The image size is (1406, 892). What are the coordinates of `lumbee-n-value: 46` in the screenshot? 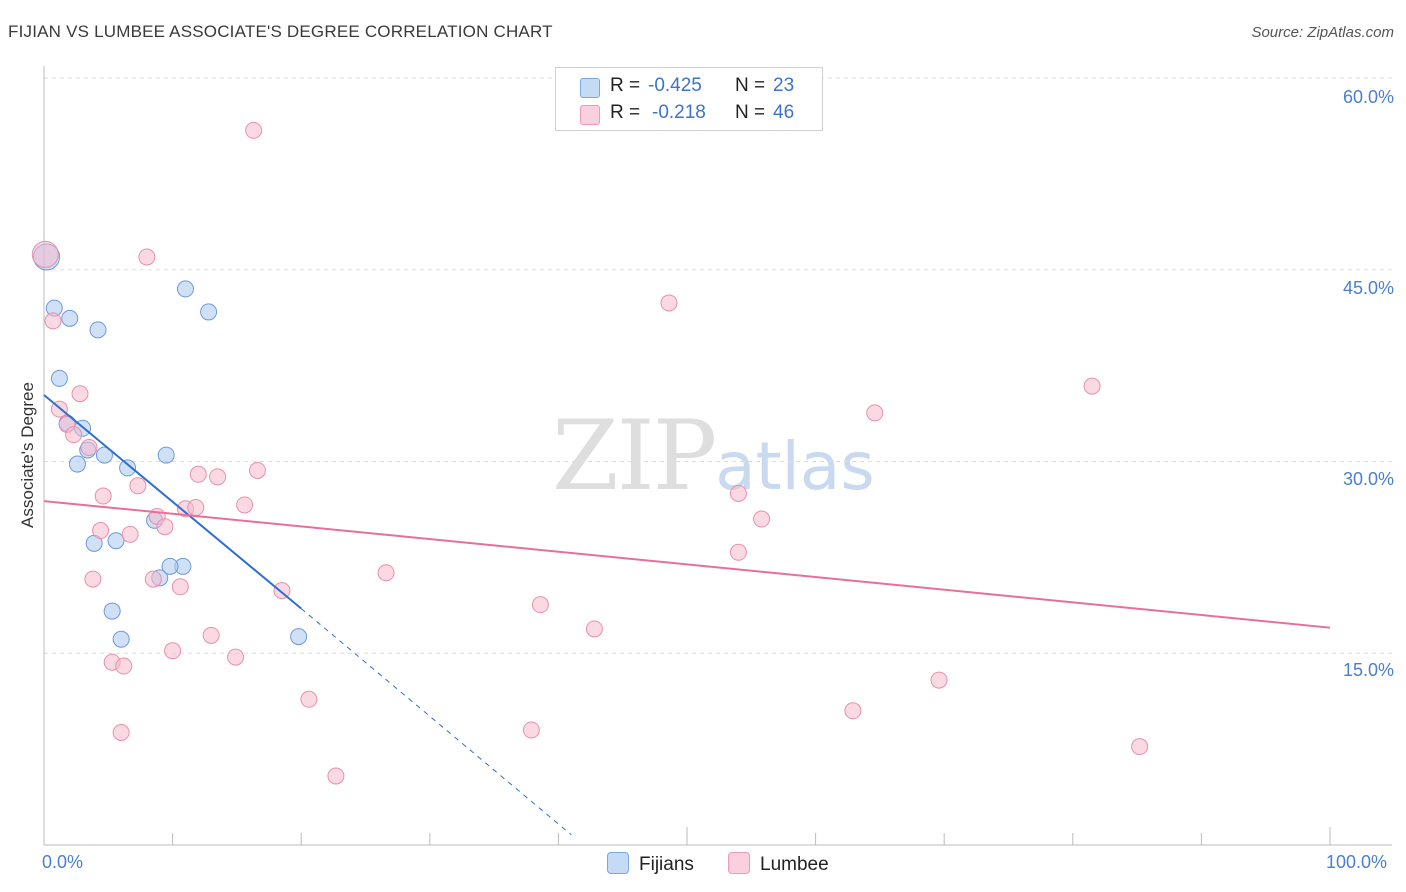 It's located at (784, 112).